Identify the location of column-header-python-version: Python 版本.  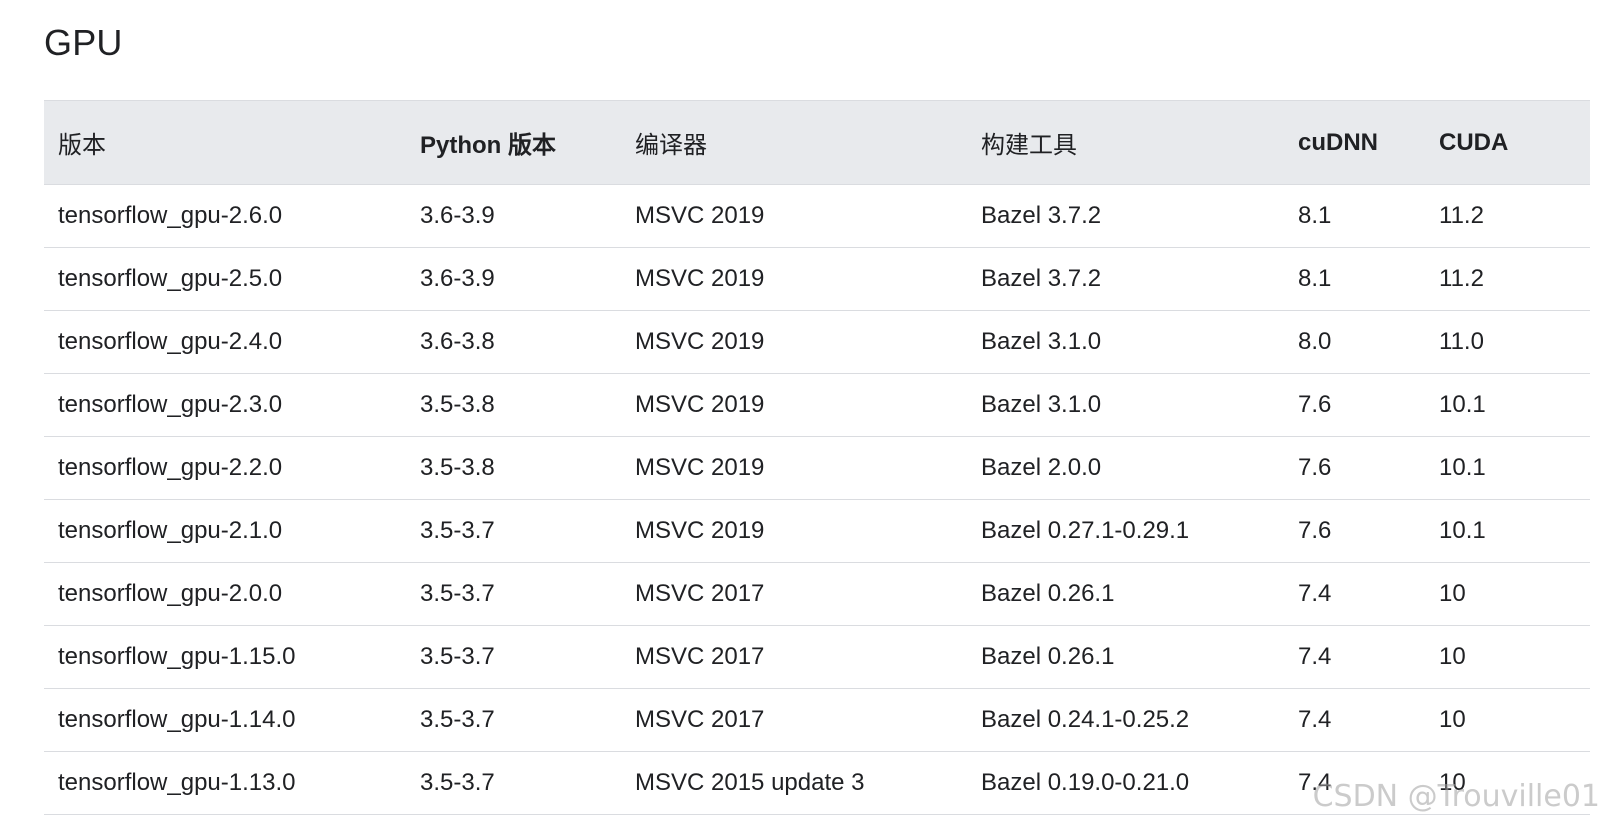
(513, 142).